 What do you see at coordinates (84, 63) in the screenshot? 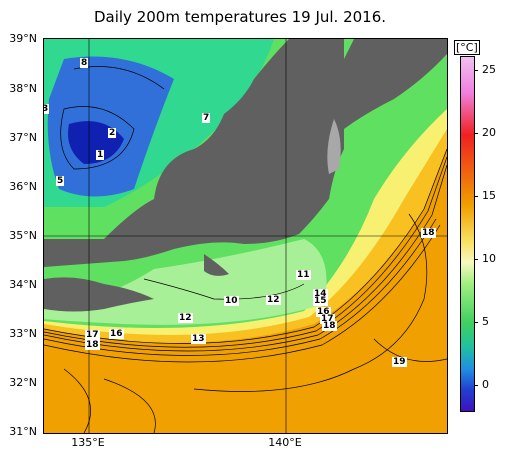
I see `isotherm-label: 8` at bounding box center [84, 63].